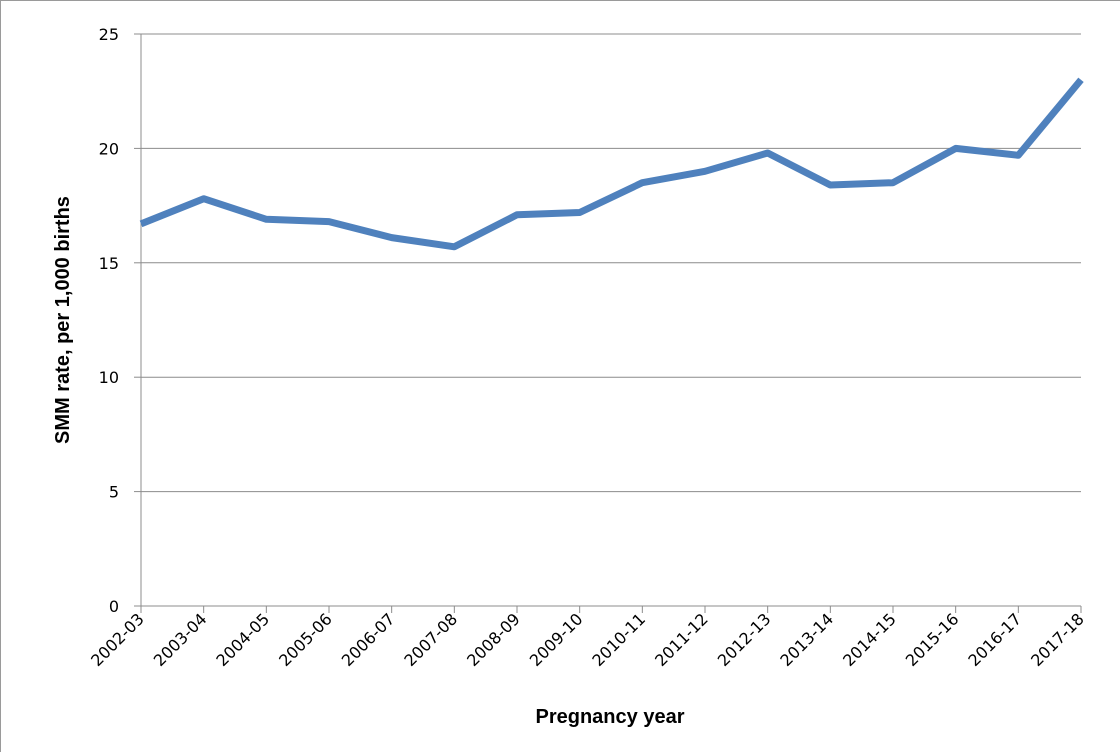 The width and height of the screenshot is (1120, 753). I want to click on y-tick-label: 5, so click(114, 492).